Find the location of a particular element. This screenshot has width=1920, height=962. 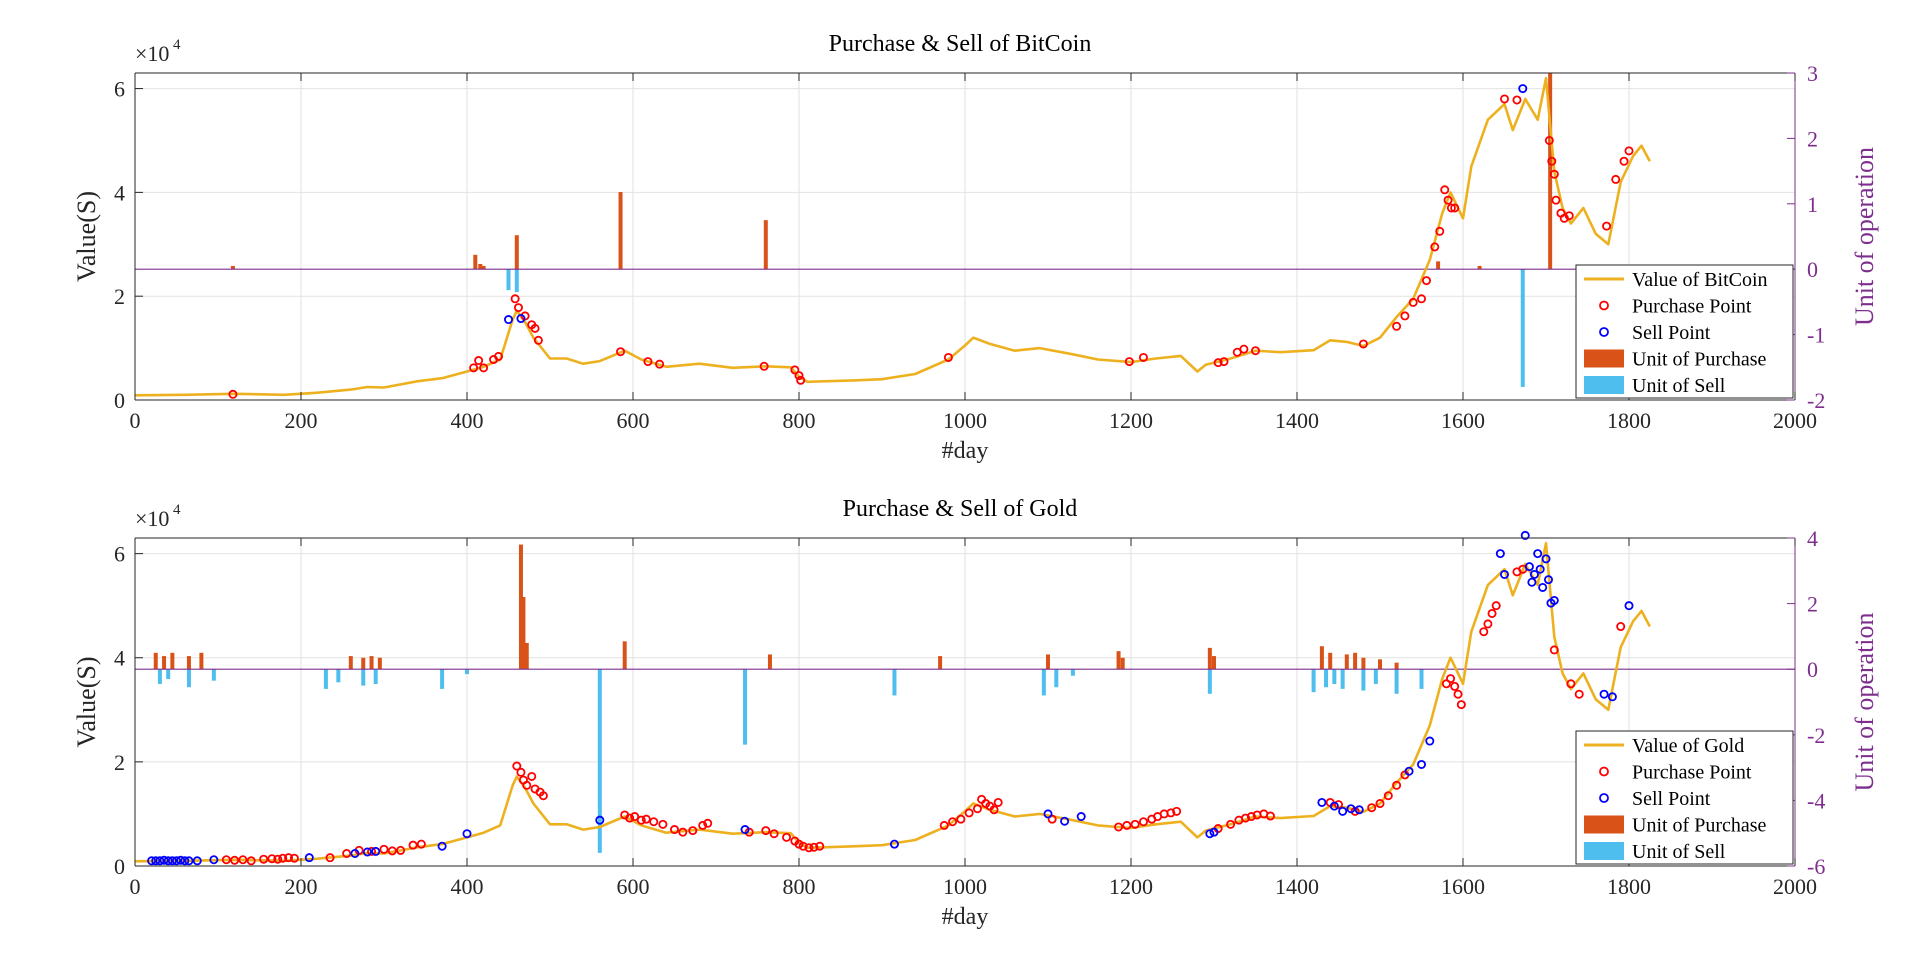

x-tick-label: 1400 is located at coordinates (1297, 420).